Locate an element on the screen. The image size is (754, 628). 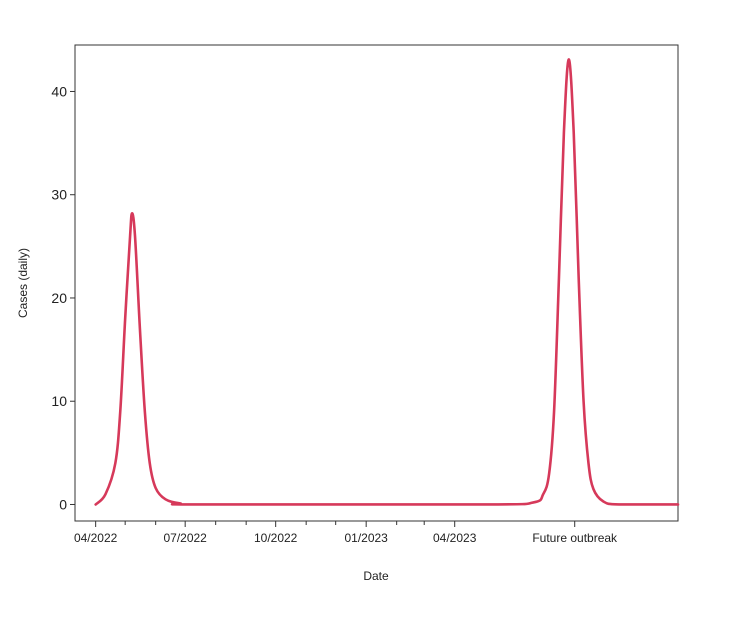
y-tick-label: 40 is located at coordinates (59, 91).